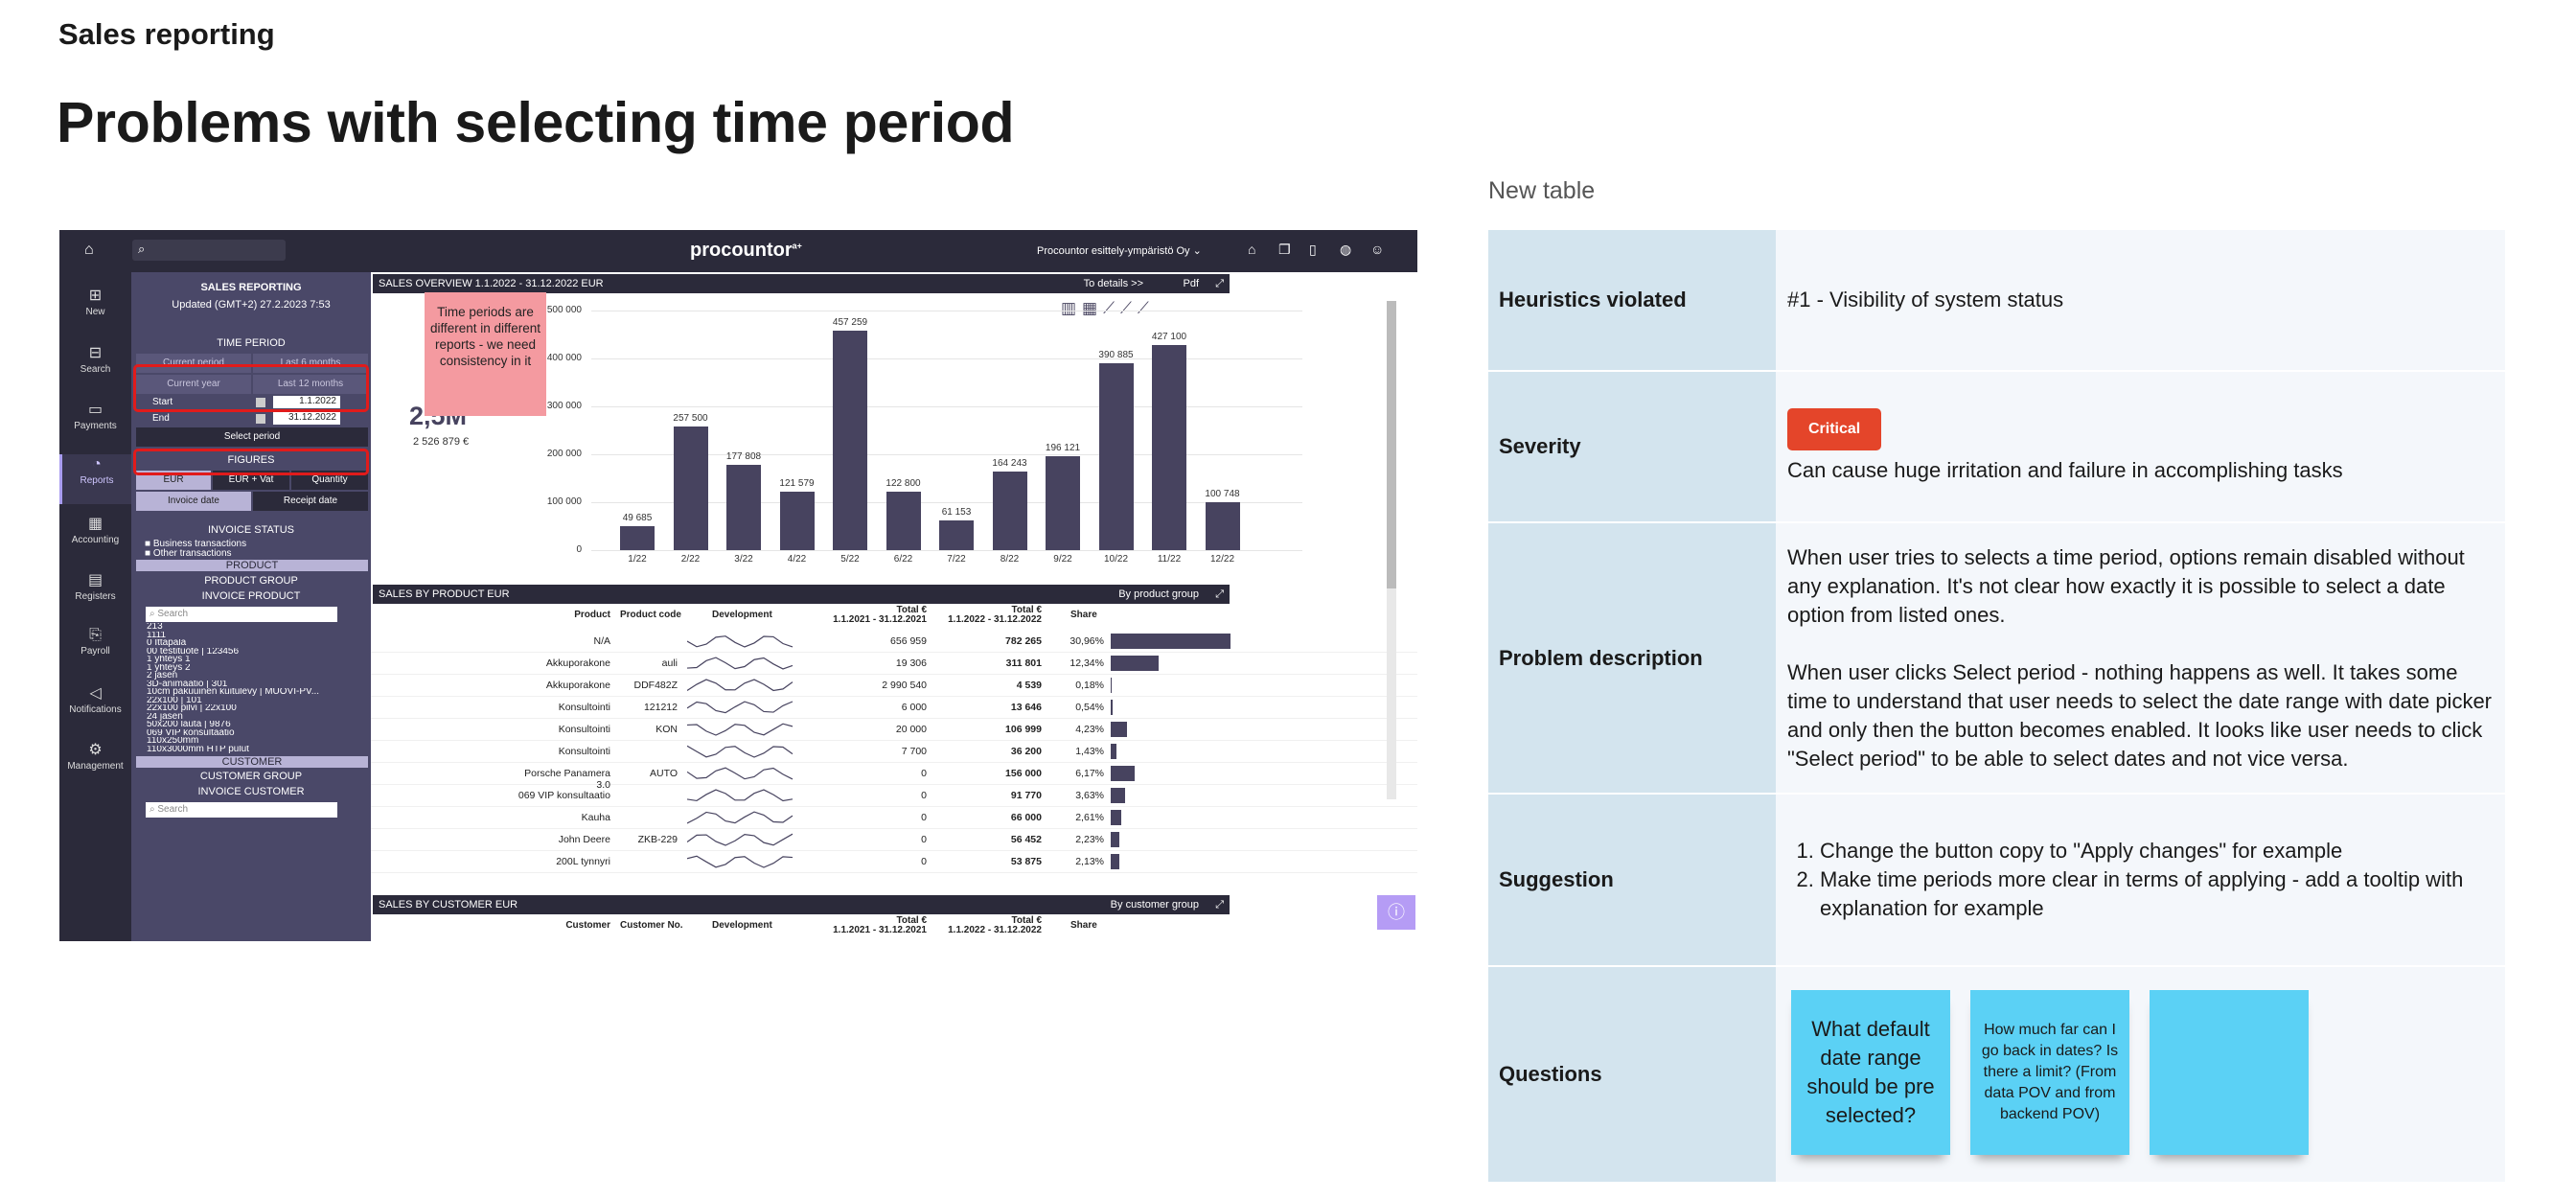 The image size is (2576, 1199). Describe the element at coordinates (306, 418) in the screenshot. I see `end-date-field: 31.12.2022` at that location.